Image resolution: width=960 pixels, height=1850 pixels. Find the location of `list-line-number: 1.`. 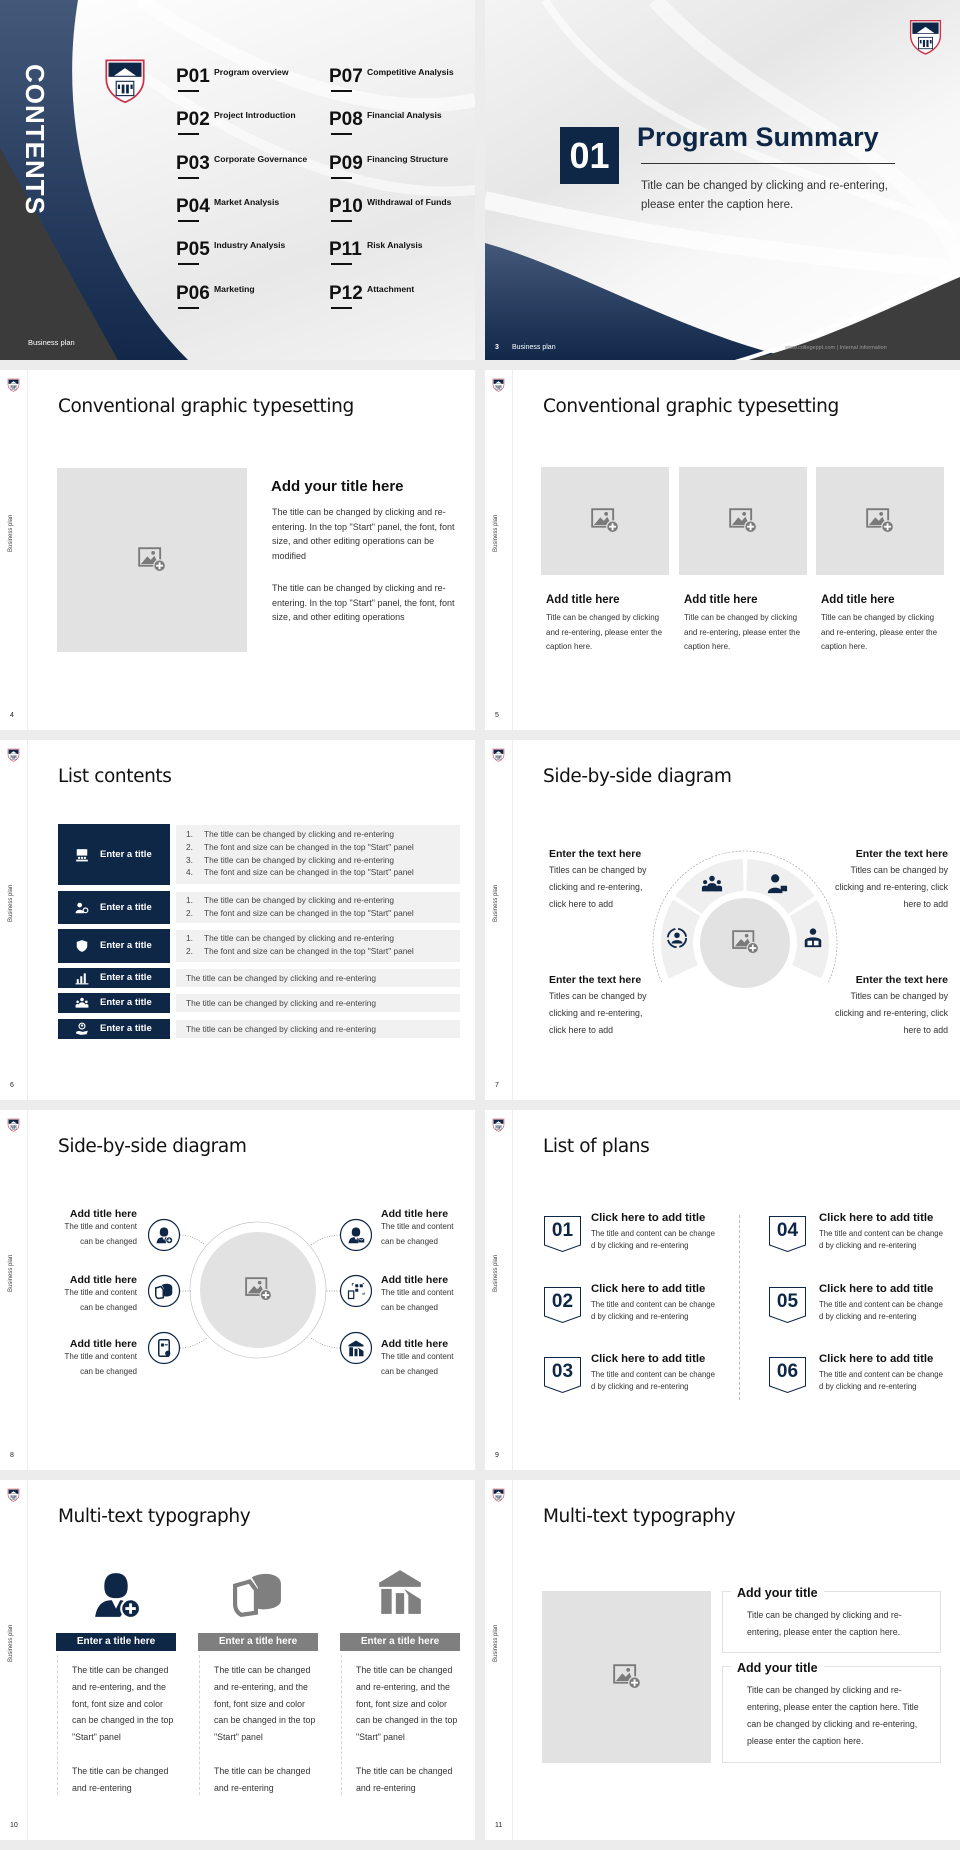

list-line-number: 1. is located at coordinates (189, 834).